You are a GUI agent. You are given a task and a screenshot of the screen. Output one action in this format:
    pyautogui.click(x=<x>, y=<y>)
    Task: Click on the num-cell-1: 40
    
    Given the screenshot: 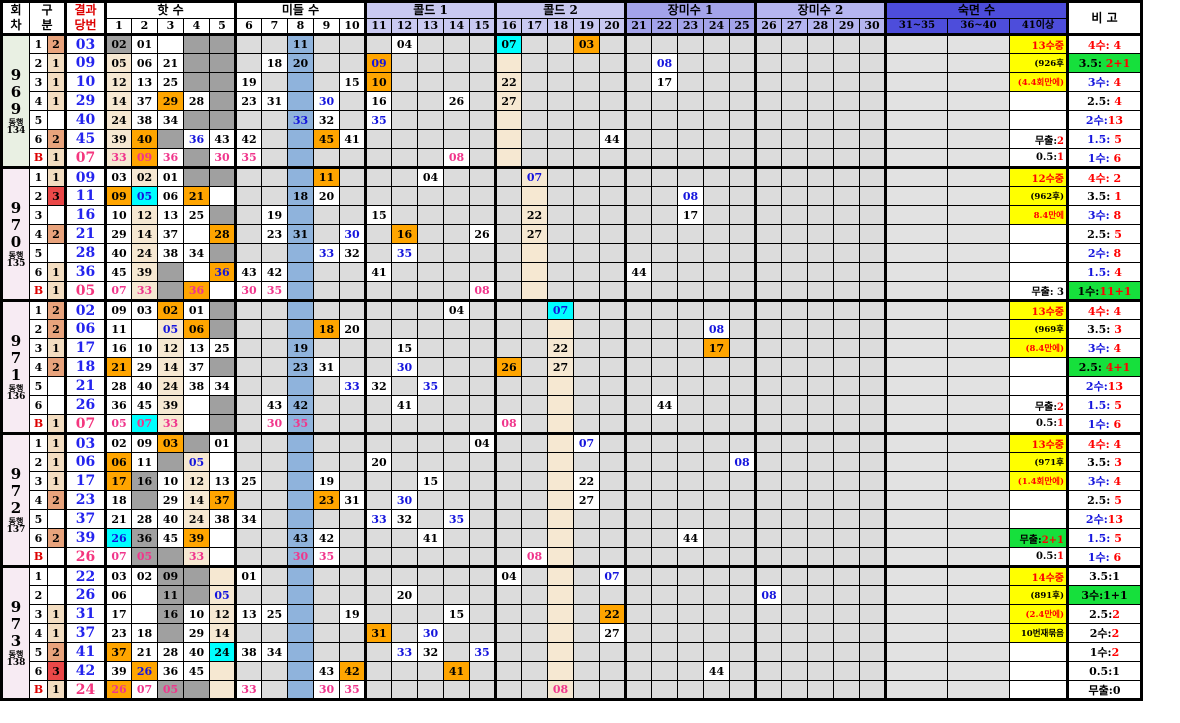 What is the action you would take?
    pyautogui.click(x=118, y=253)
    